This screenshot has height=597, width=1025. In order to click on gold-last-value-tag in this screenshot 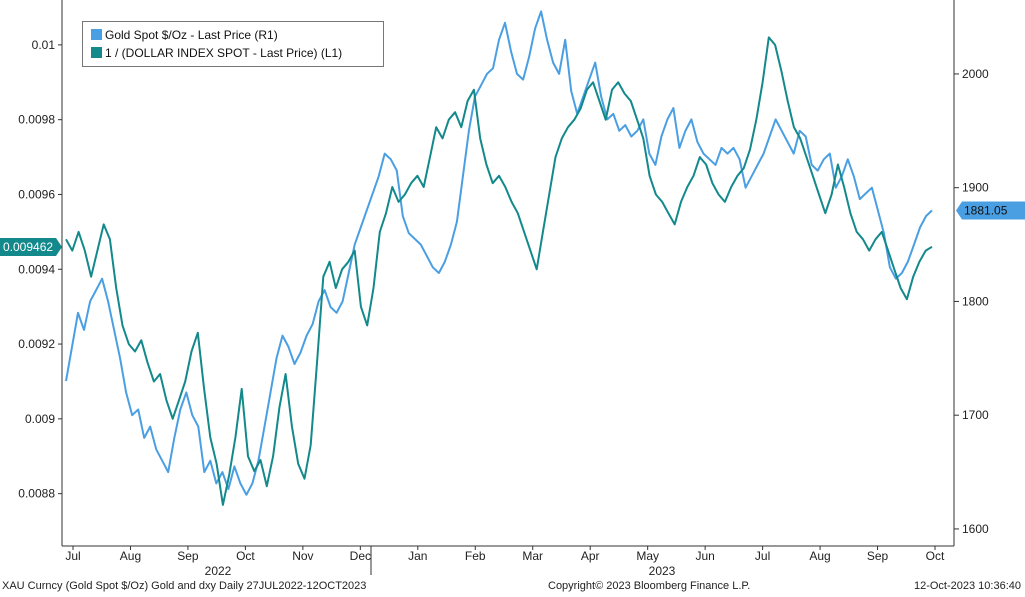, I will do `click(990, 210)`.